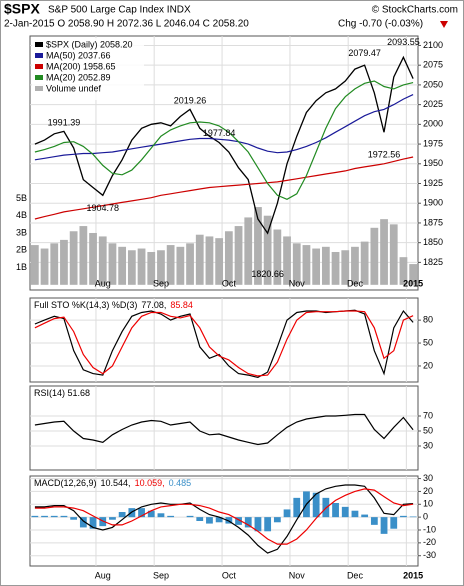 The width and height of the screenshot is (464, 586). What do you see at coordinates (219, 133) in the screenshot?
I see `annotation: 1977.84` at bounding box center [219, 133].